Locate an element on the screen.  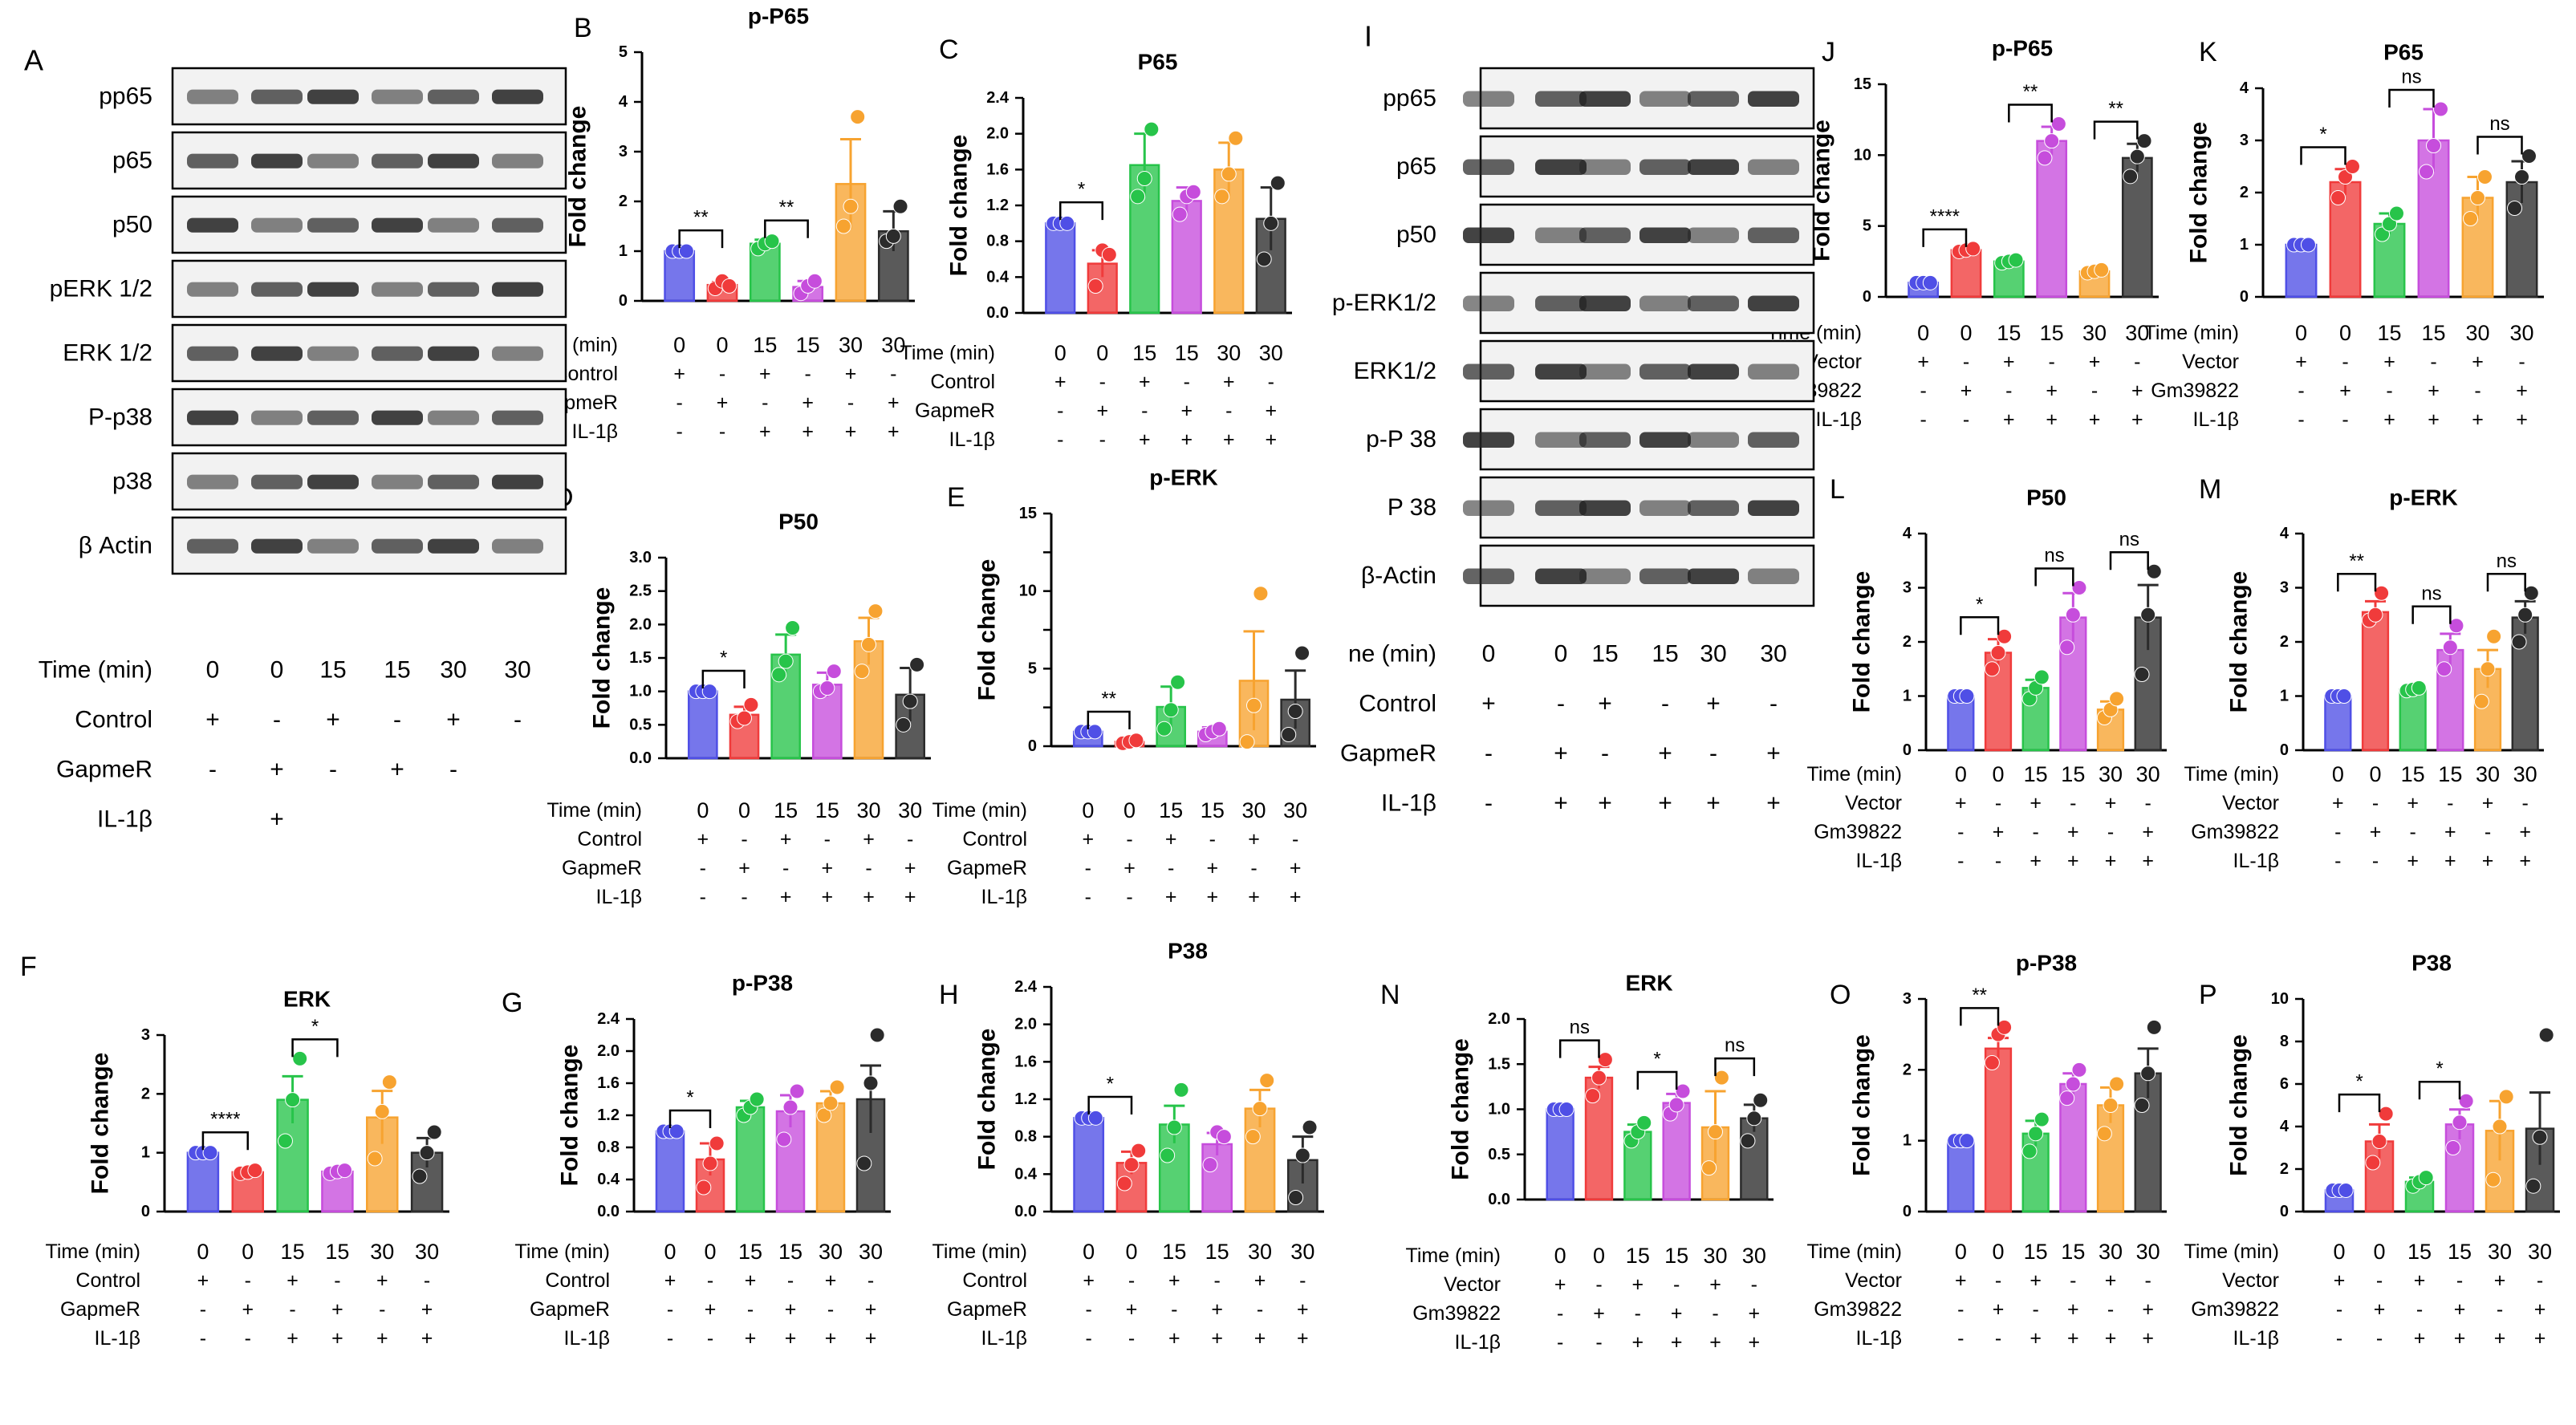
bar is located at coordinates (2148, 684).